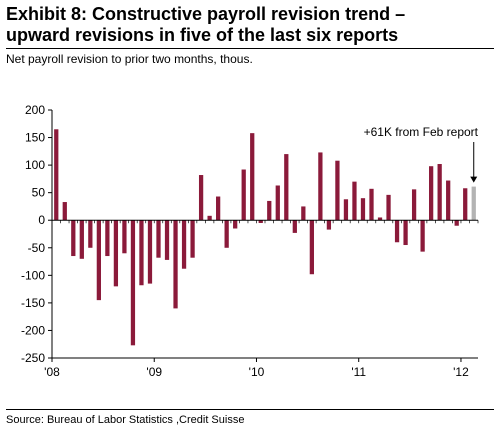 This screenshot has width=500, height=433. What do you see at coordinates (421, 154) in the screenshot?
I see `annotation: +61K from Feb report` at bounding box center [421, 154].